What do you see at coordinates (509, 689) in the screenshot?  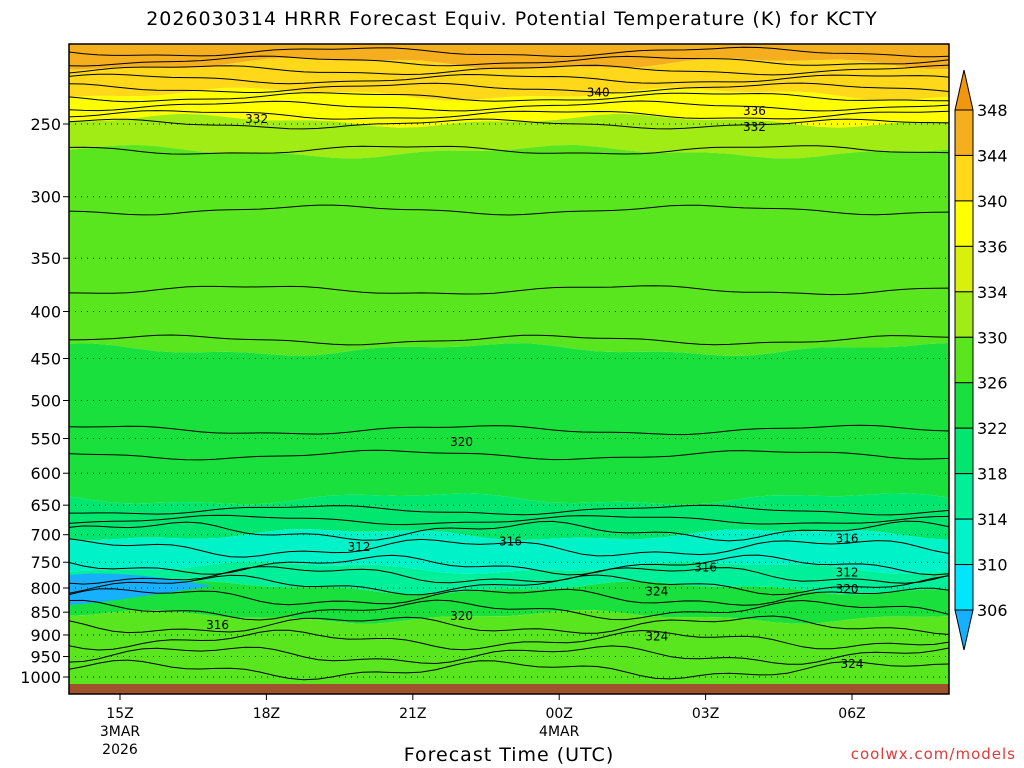 I see `ground-surface` at bounding box center [509, 689].